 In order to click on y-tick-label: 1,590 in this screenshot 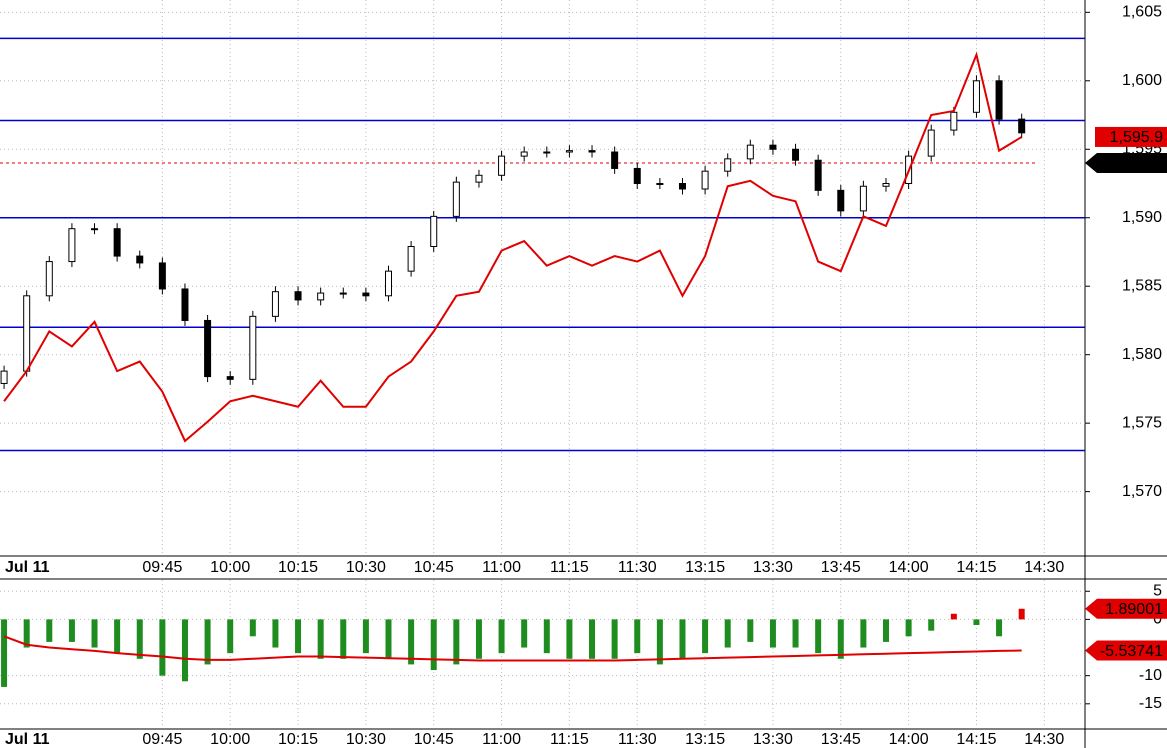, I will do `click(1142, 217)`.